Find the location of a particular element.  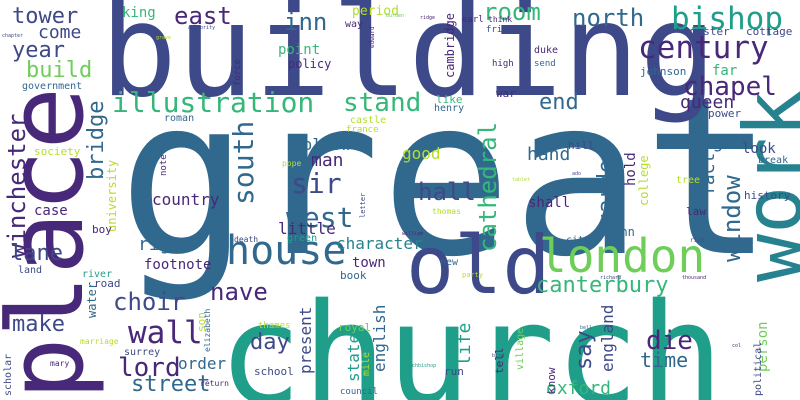

word-canterbury: canterbury is located at coordinates (602, 285).